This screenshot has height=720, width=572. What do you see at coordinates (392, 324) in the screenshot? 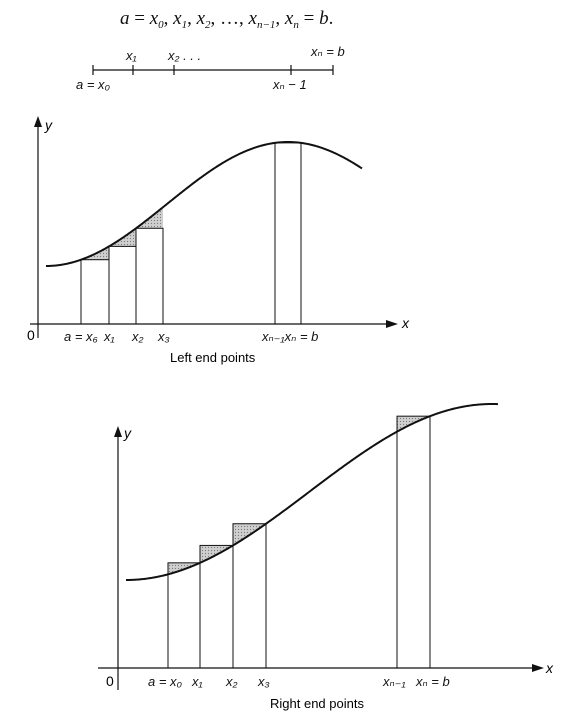
I see `left-x-arrow-icon` at bounding box center [392, 324].